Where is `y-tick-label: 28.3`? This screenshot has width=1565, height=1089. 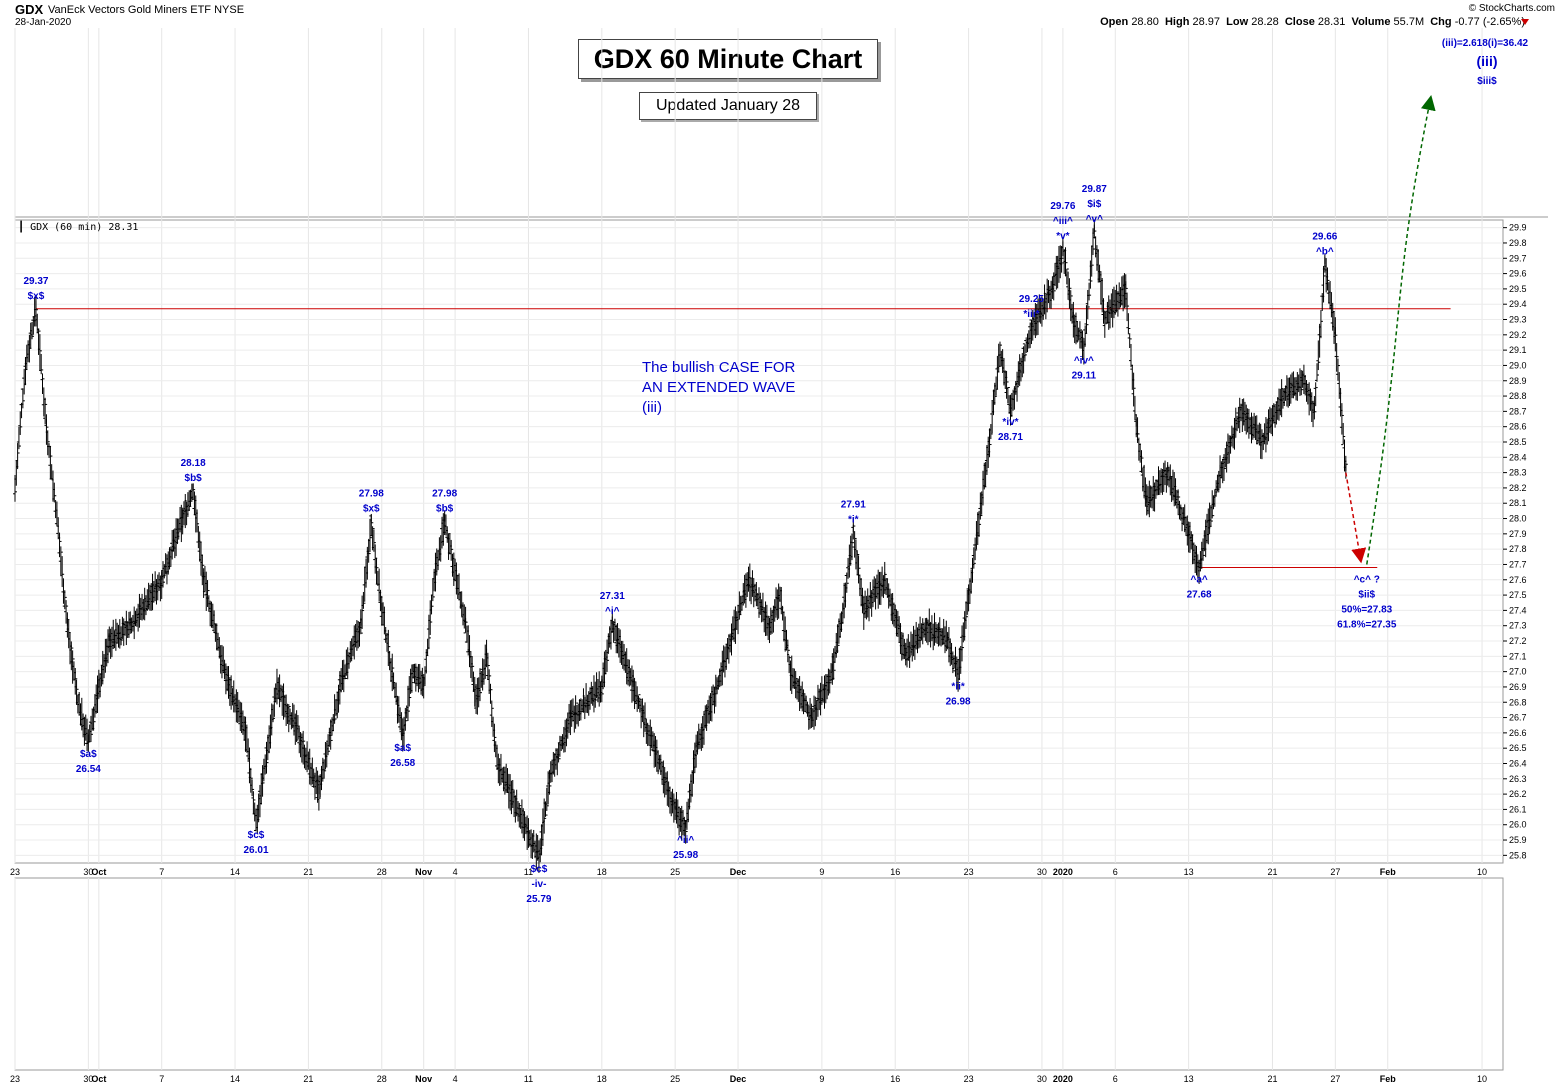 y-tick-label: 28.3 is located at coordinates (1518, 473).